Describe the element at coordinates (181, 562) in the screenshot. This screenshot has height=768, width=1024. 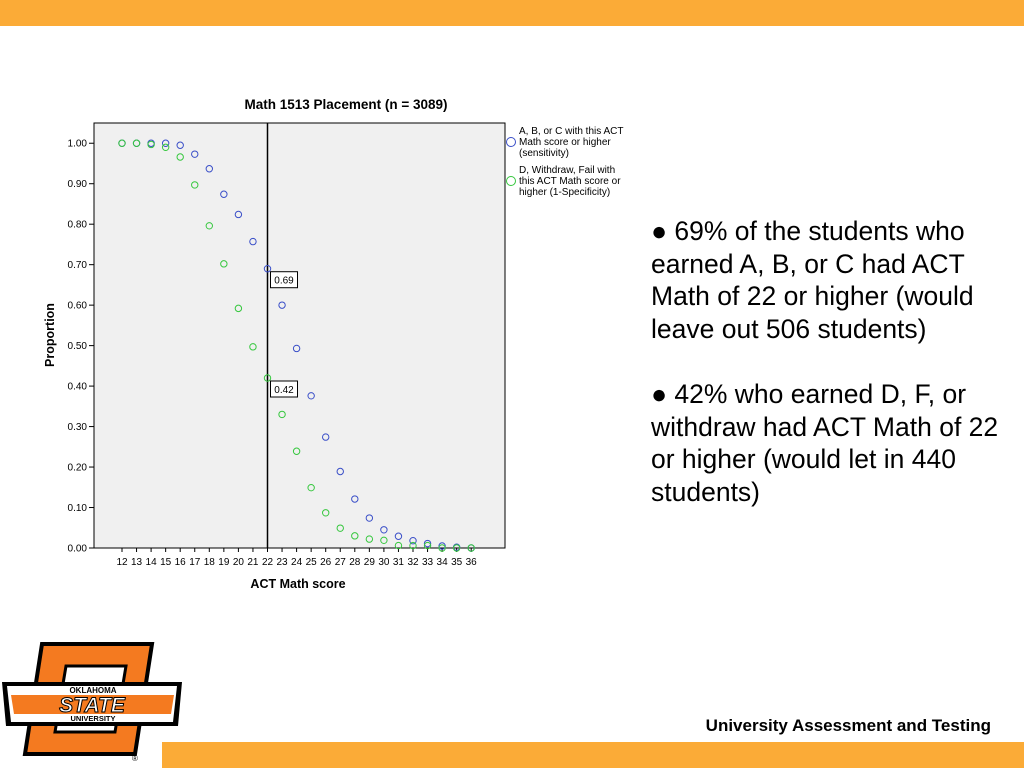
I see `x-tick-label: 16` at that location.